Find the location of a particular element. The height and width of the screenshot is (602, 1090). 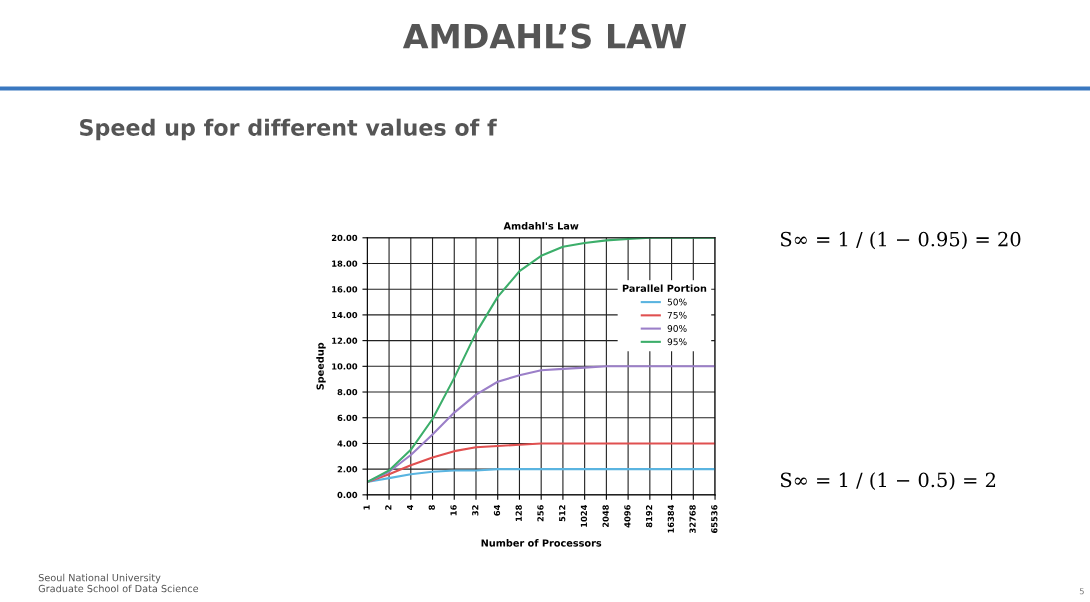

y-tick-label: 12.00 is located at coordinates (345, 340).